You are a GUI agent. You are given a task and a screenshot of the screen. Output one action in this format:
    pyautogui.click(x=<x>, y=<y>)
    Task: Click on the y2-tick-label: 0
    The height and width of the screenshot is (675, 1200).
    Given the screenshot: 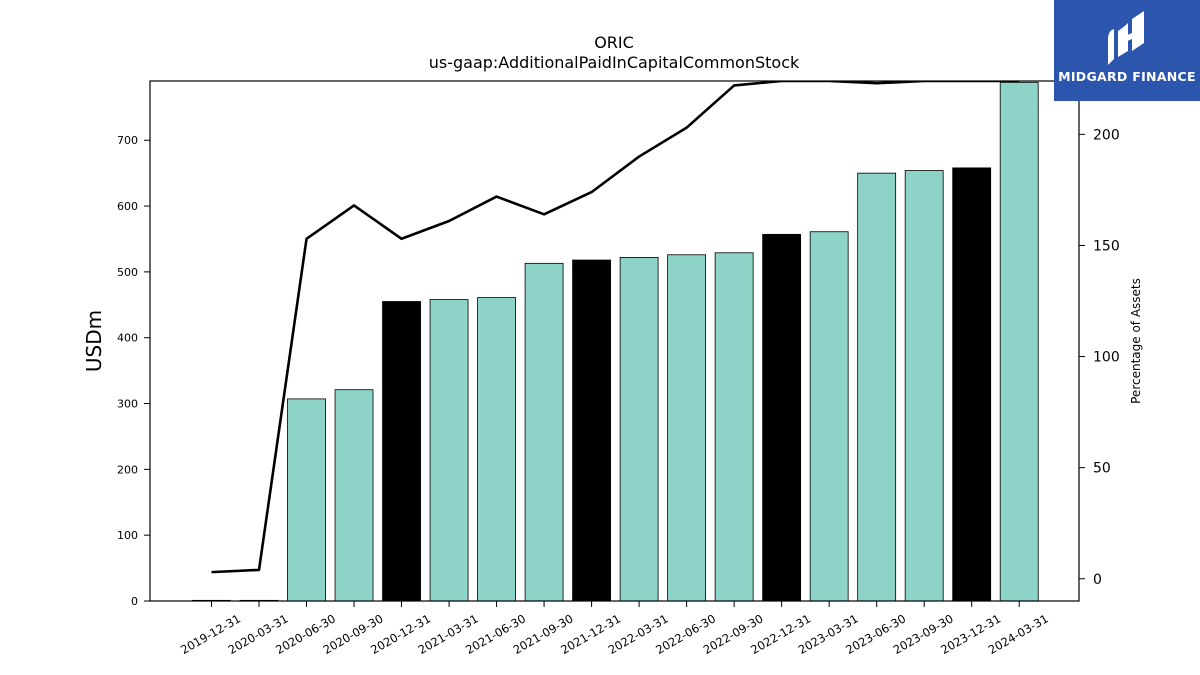 What is the action you would take?
    pyautogui.click(x=1097, y=580)
    